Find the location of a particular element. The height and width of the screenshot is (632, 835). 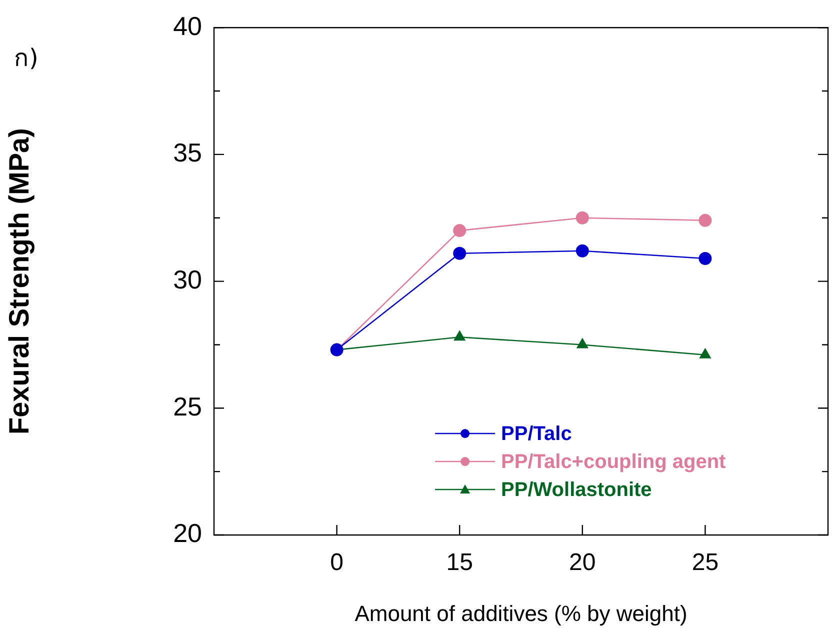

y-tick-label: 35 is located at coordinates (187, 153).